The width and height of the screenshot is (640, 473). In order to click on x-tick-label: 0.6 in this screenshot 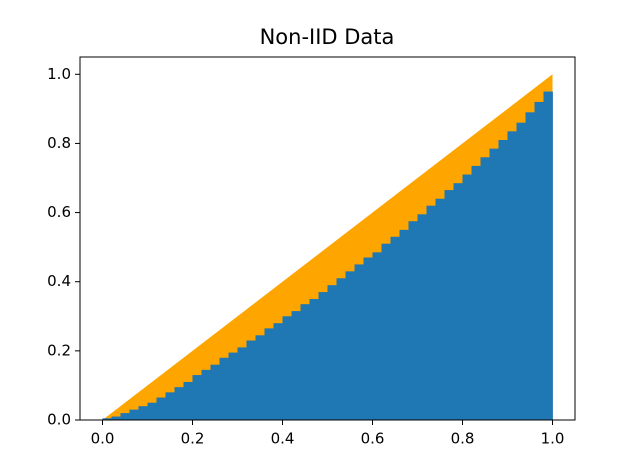, I will do `click(373, 439)`.